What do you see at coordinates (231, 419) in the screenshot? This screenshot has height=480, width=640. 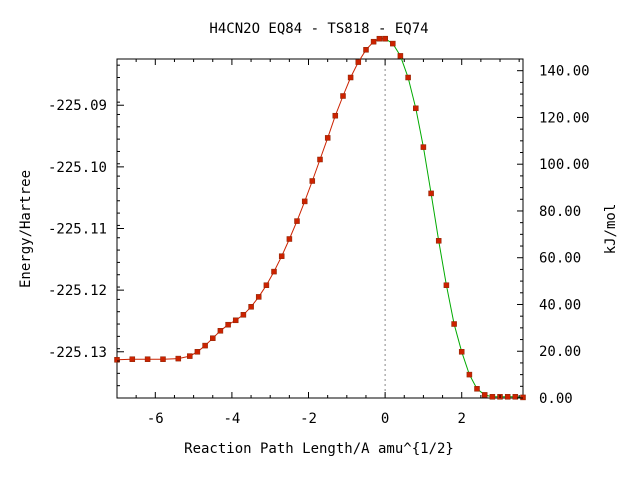 I see `x-tick-label: -4` at bounding box center [231, 419].